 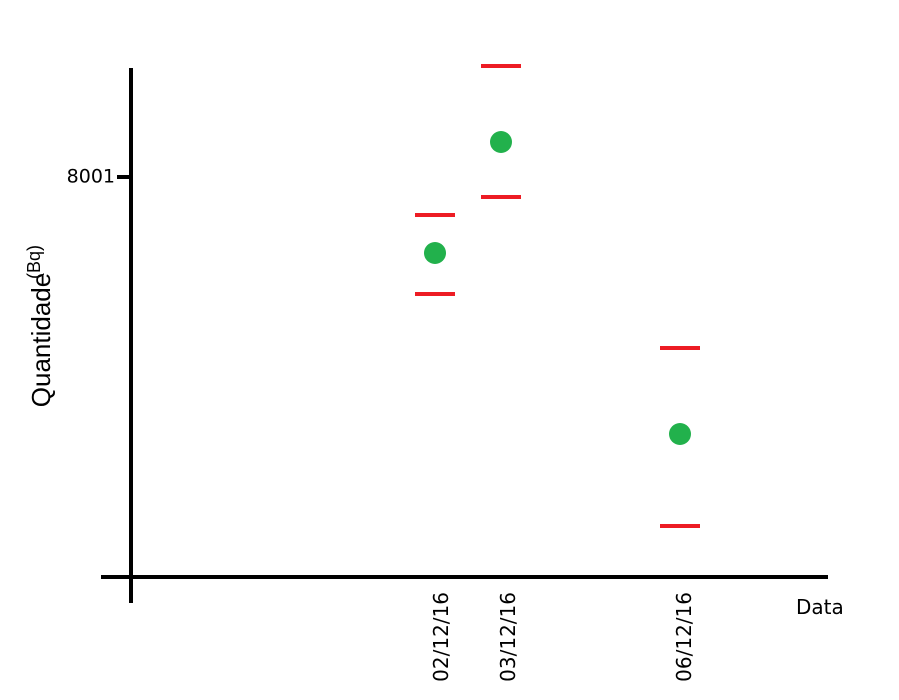 What do you see at coordinates (34, 262) in the screenshot?
I see `y-axis-unit: (Bq)` at bounding box center [34, 262].